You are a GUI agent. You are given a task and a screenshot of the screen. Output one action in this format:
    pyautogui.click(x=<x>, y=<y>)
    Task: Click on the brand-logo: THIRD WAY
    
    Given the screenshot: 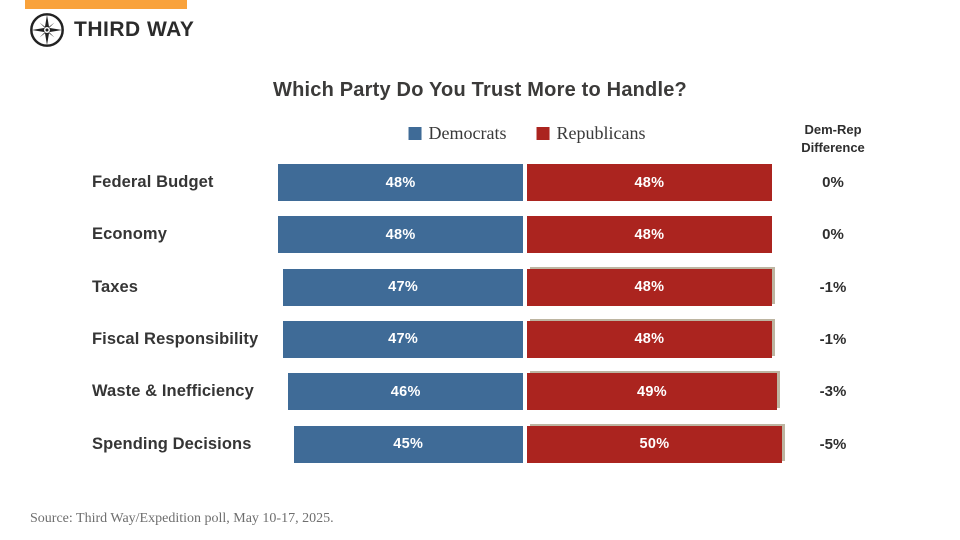 What is the action you would take?
    pyautogui.click(x=111, y=30)
    